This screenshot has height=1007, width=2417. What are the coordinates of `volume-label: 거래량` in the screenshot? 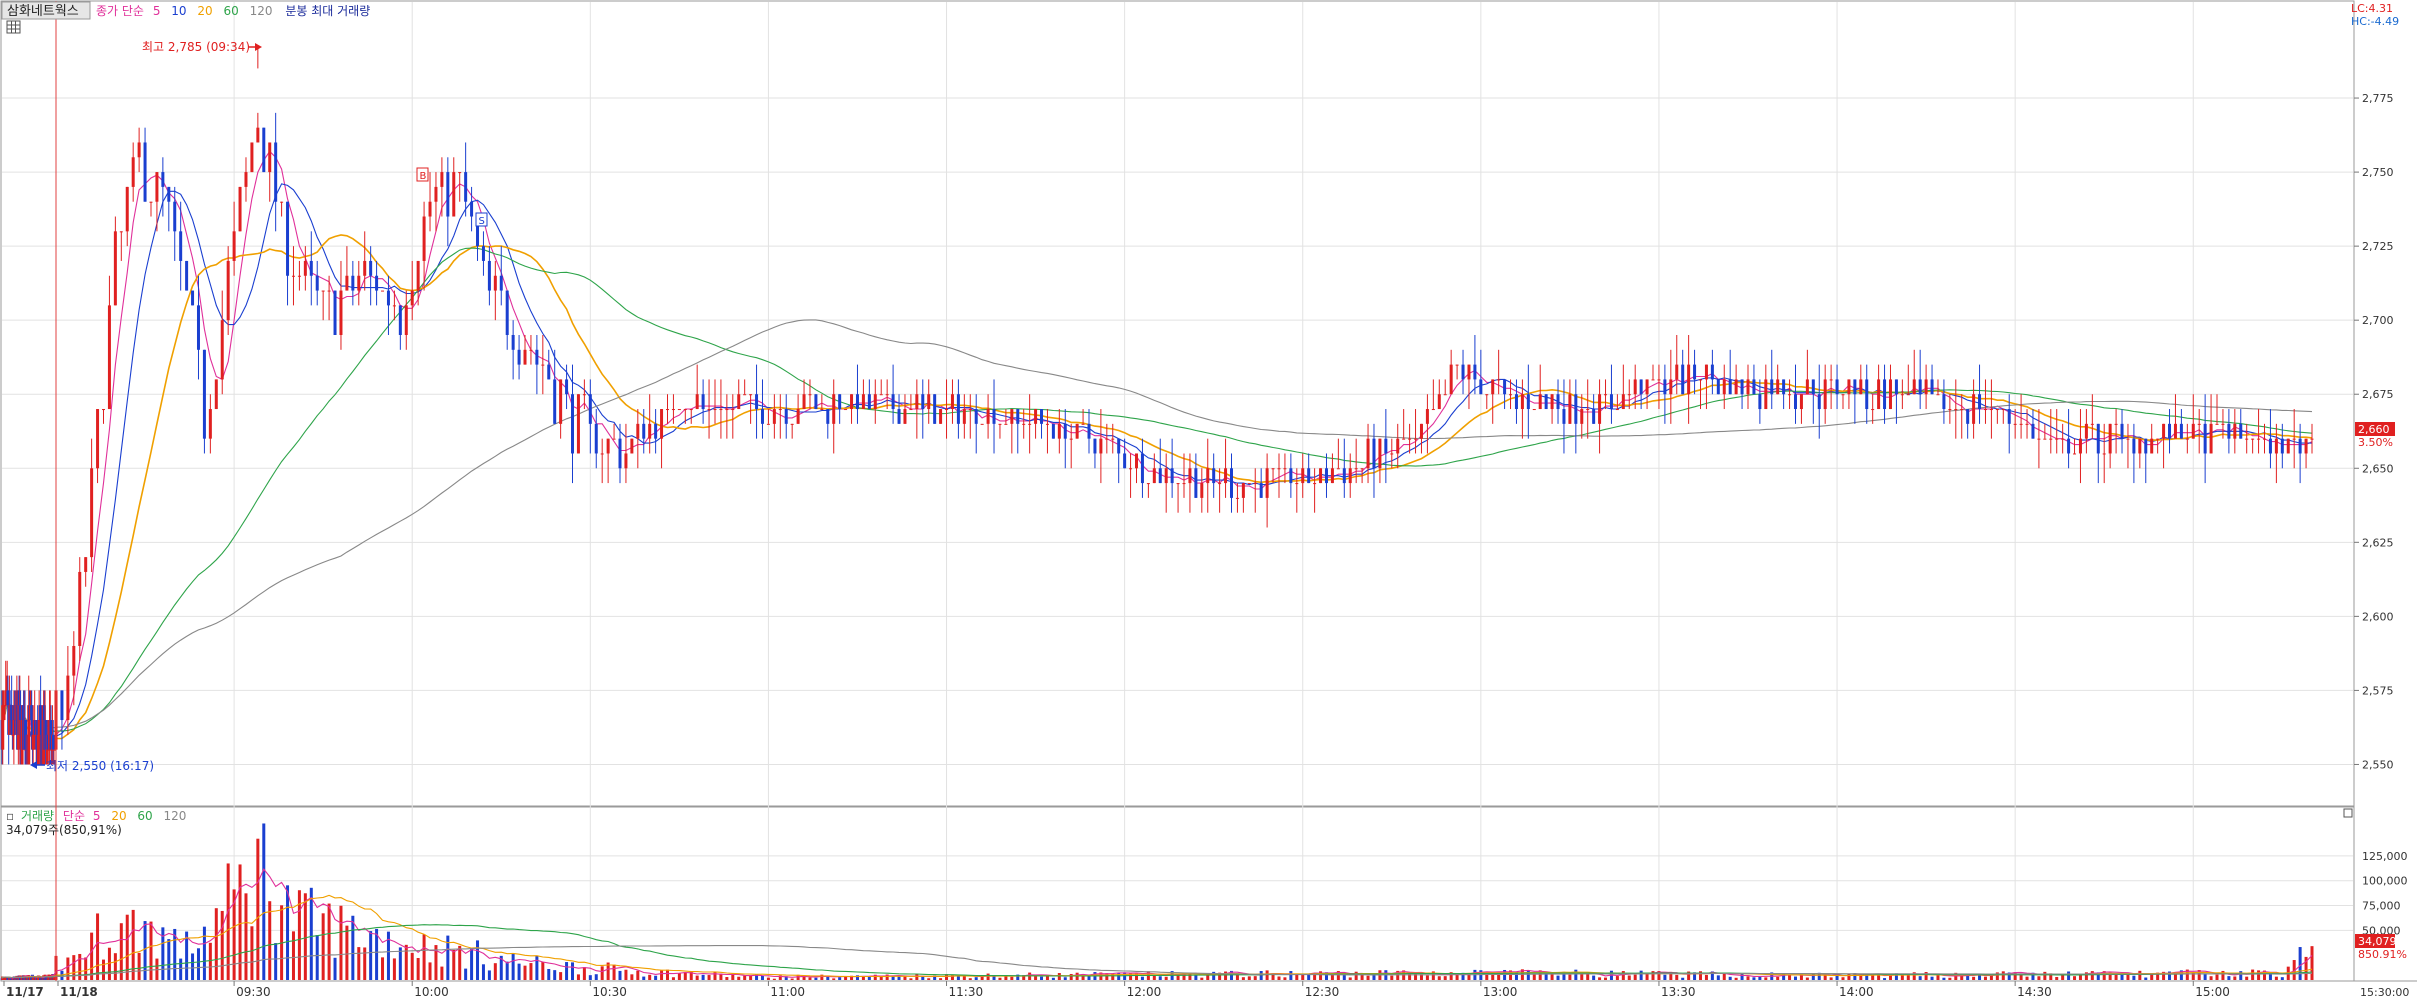 It's located at (37, 816).